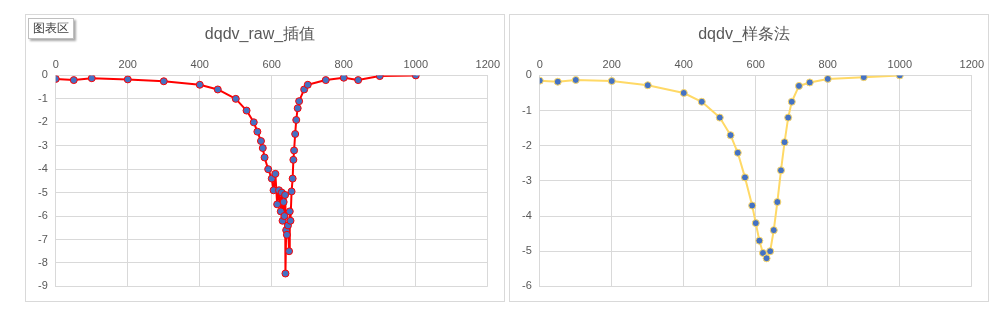 Image resolution: width=1004 pixels, height=321 pixels. Describe the element at coordinates (260, 34) in the screenshot. I see `chart-title: dqdv_raw_插值` at that location.